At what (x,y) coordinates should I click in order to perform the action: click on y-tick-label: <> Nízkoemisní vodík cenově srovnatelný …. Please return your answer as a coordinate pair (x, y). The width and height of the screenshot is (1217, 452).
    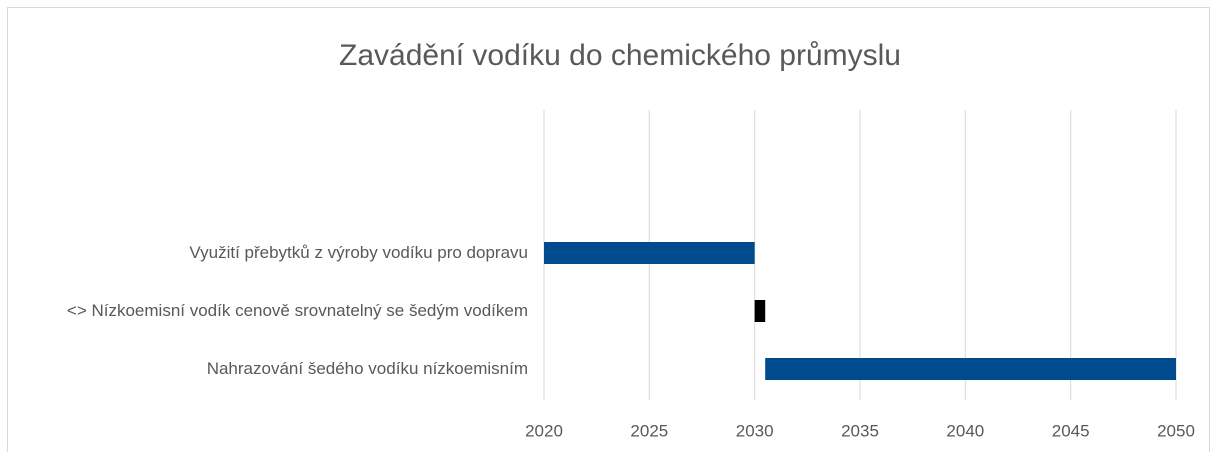
    Looking at the image, I should click on (288, 311).